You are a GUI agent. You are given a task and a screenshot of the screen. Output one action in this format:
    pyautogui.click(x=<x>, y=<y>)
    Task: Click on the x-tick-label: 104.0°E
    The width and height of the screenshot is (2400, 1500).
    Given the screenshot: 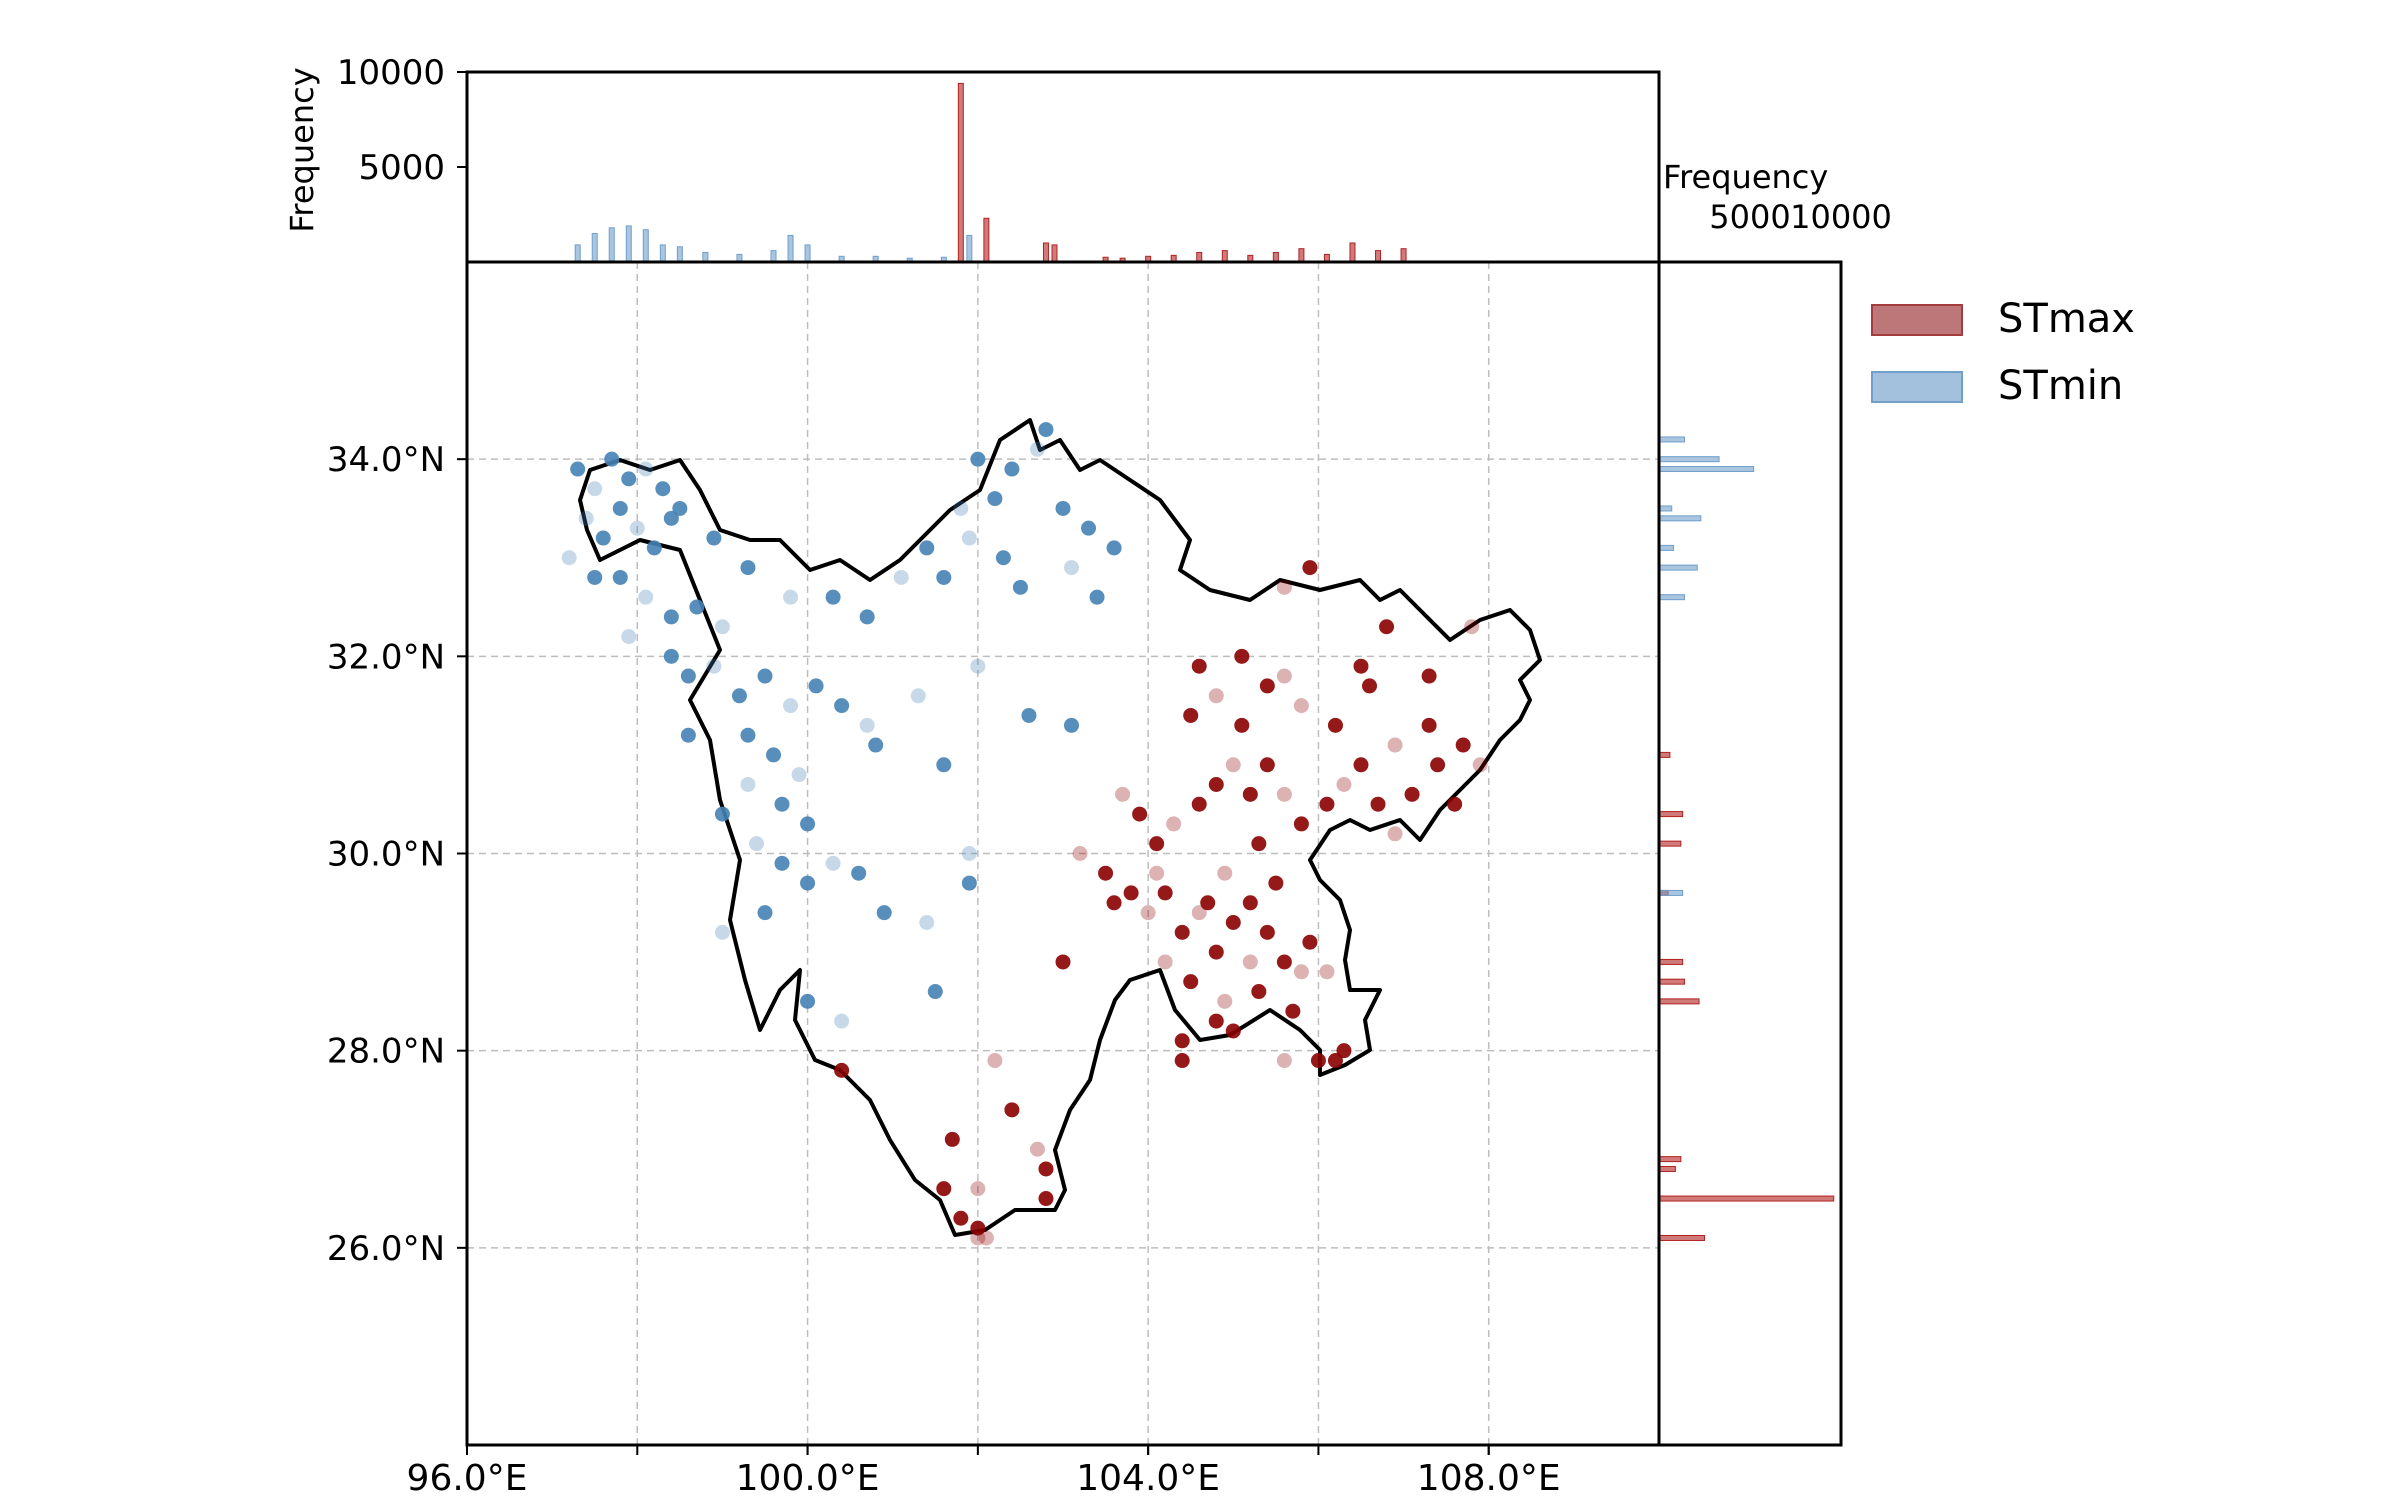 What is the action you would take?
    pyautogui.click(x=1148, y=1478)
    